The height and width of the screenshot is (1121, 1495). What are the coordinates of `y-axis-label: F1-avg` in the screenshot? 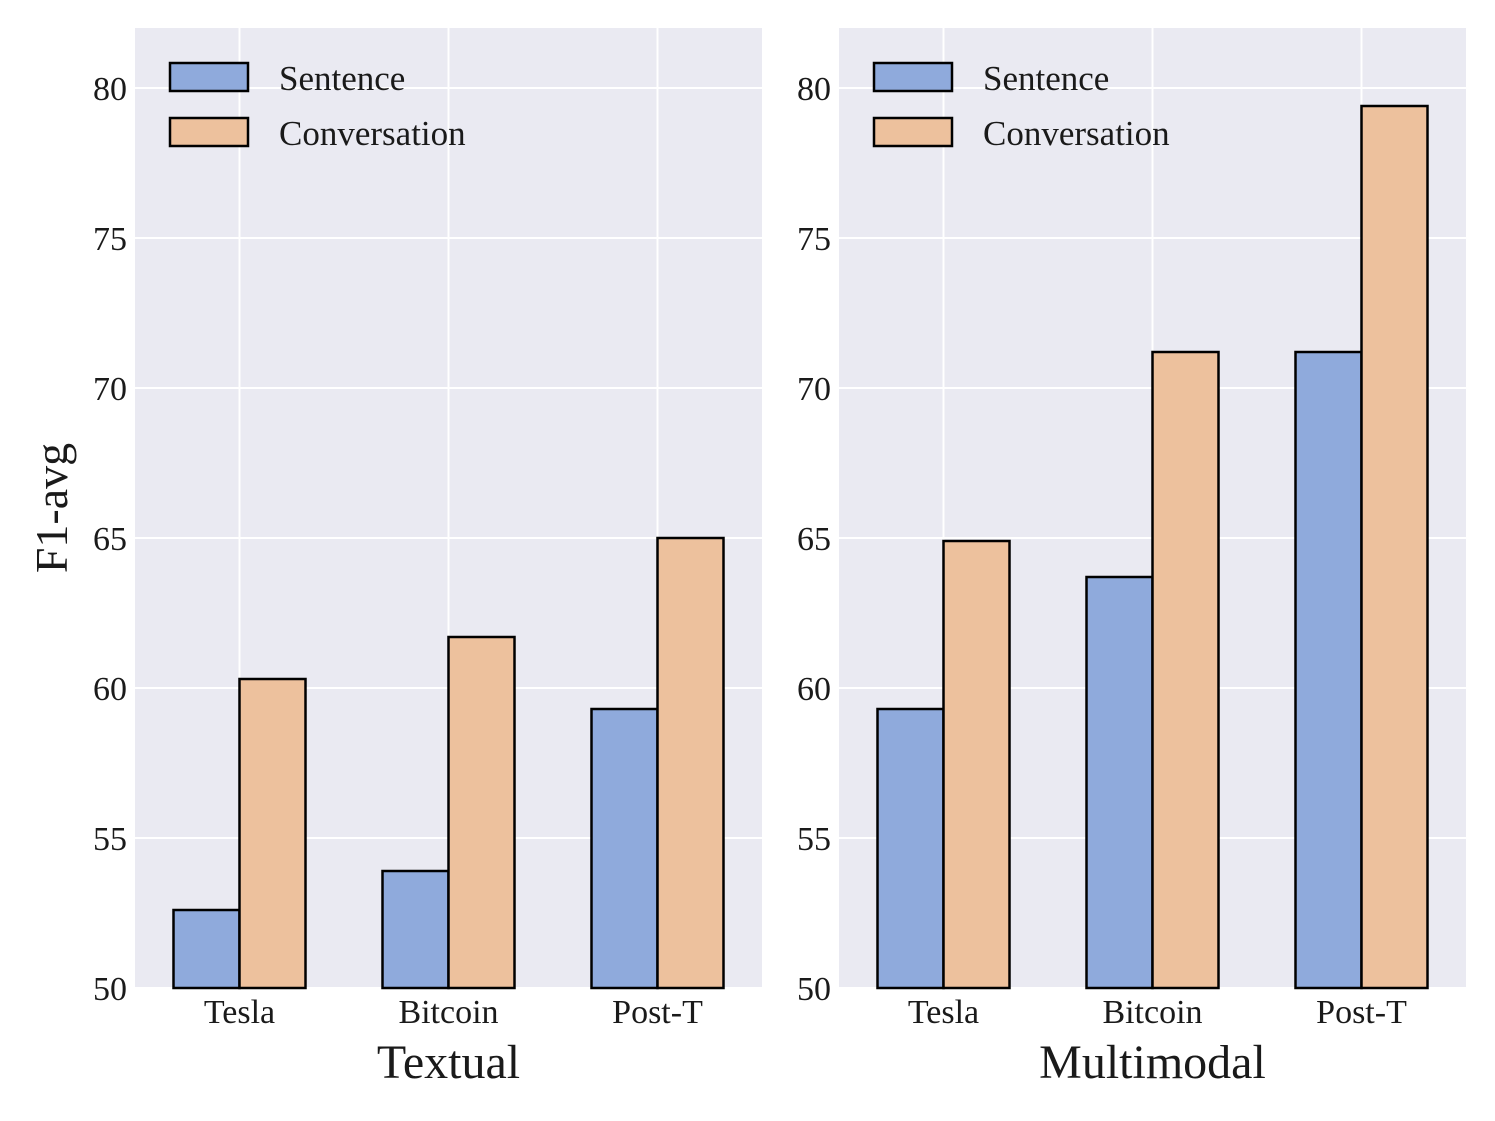 It's located at (51, 508).